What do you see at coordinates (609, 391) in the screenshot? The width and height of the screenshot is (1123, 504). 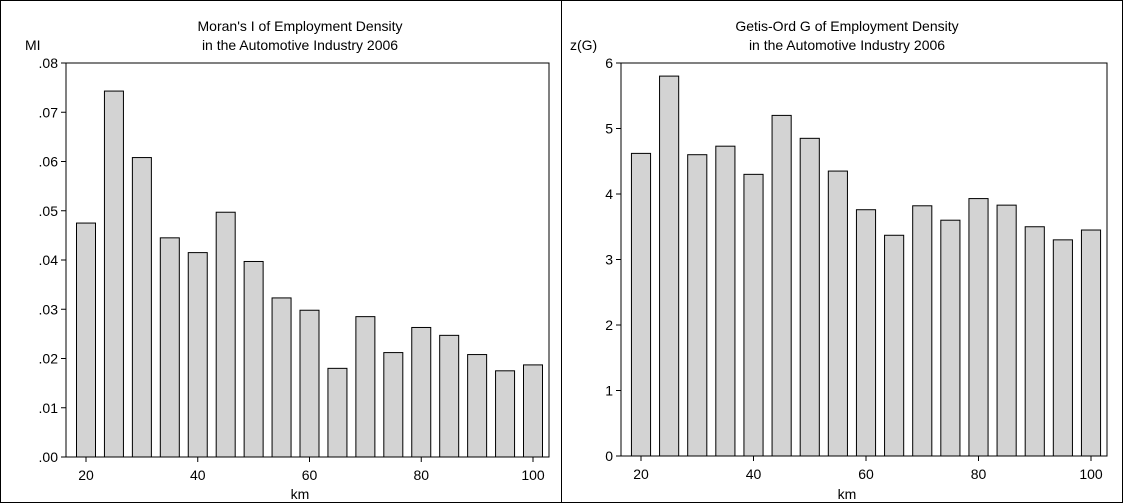 I see `y-tick-label: 1` at bounding box center [609, 391].